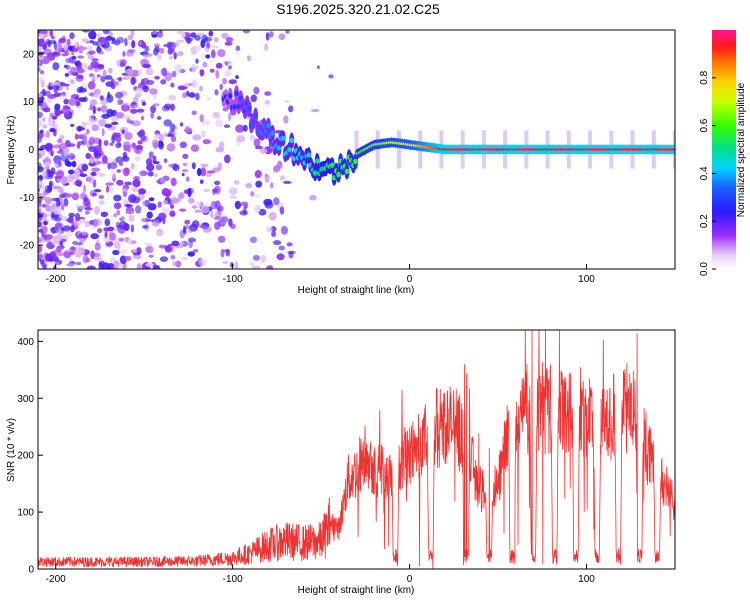 The image size is (750, 600). Describe the element at coordinates (27, 198) in the screenshot. I see `spectrogram-ytick-label: -10` at that location.